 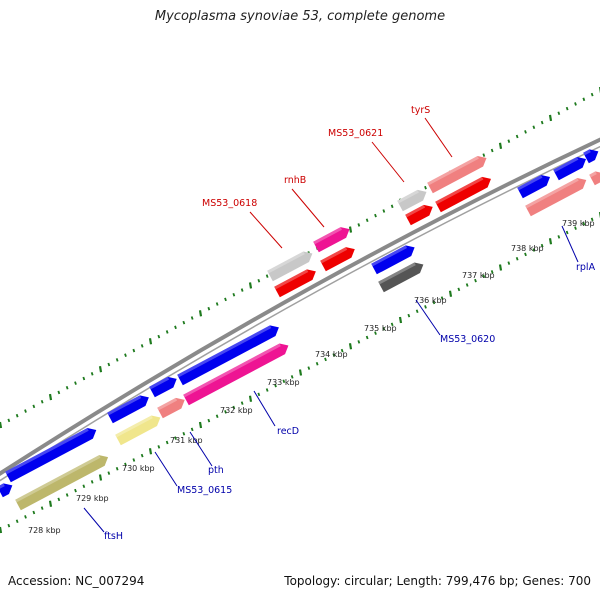 I want to click on tick-label: 736 kbp, so click(x=430, y=300).